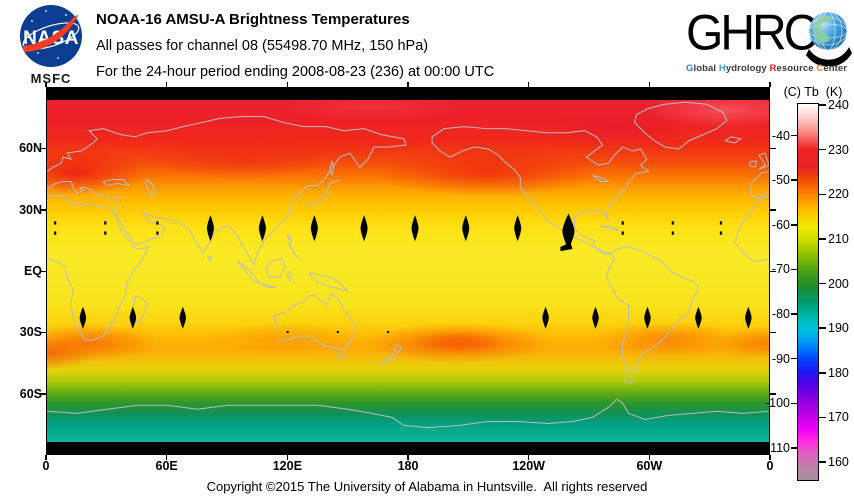  Describe the element at coordinates (838, 149) in the screenshot. I see `colorbar-kelvin-label: 230` at that location.